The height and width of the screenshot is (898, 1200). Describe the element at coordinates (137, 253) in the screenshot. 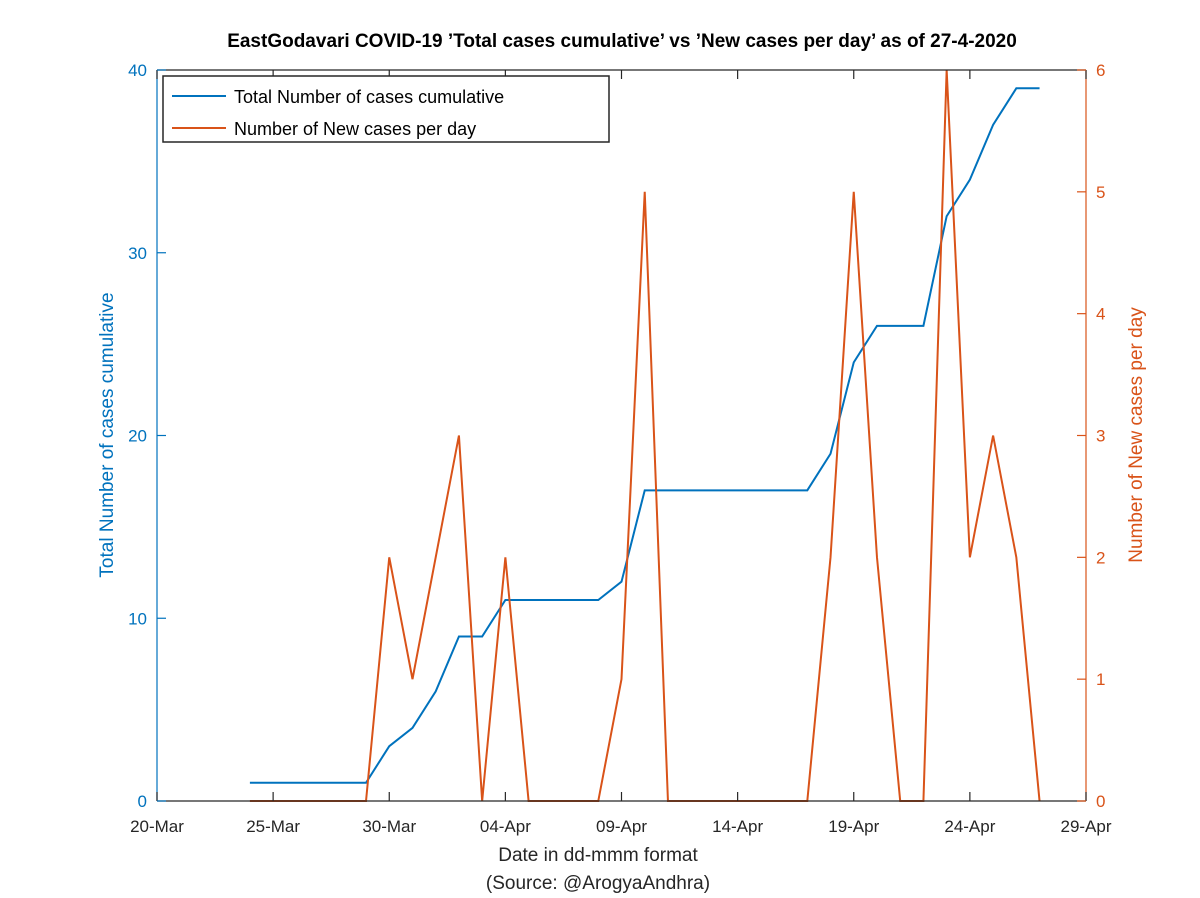

I see `y-left-tick-label: 30` at that location.